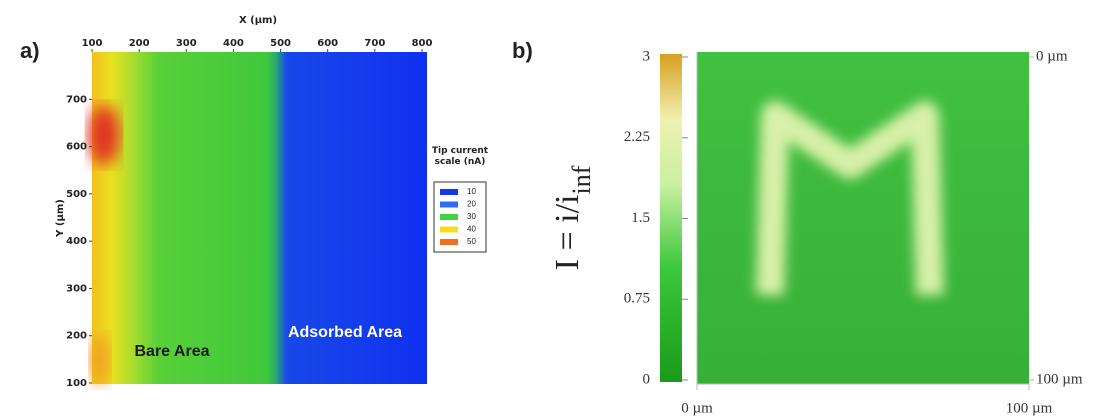 This screenshot has width=1107, height=418. Describe the element at coordinates (280, 43) in the screenshot. I see `x-tick-label: 500` at that location.